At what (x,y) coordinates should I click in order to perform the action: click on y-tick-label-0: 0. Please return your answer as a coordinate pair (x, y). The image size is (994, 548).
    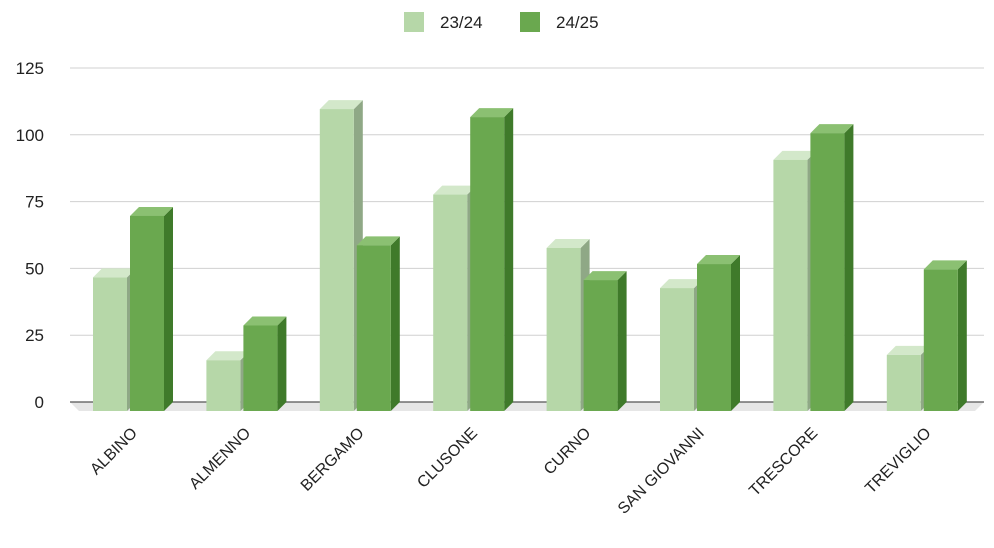
    Looking at the image, I should click on (39, 402).